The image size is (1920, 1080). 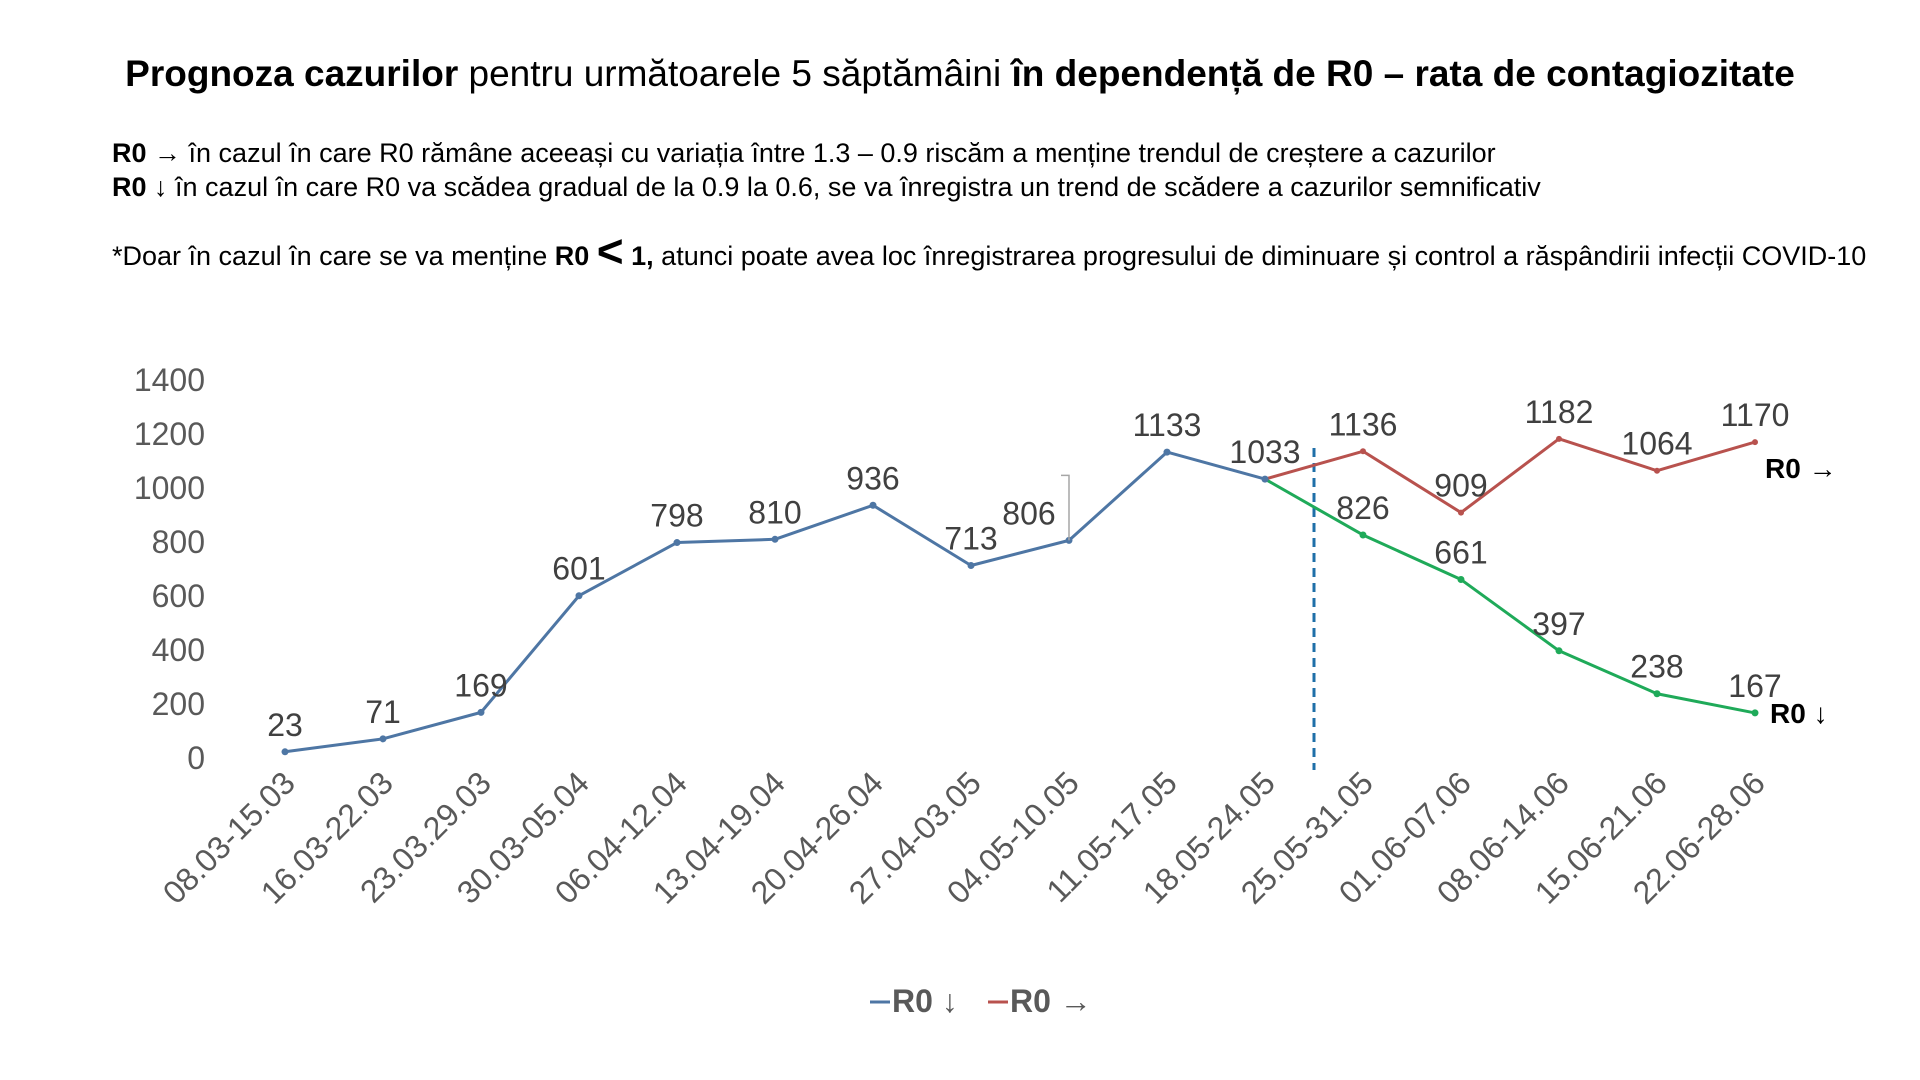 What do you see at coordinates (480, 685) in the screenshot?
I see `data-label: 169` at bounding box center [480, 685].